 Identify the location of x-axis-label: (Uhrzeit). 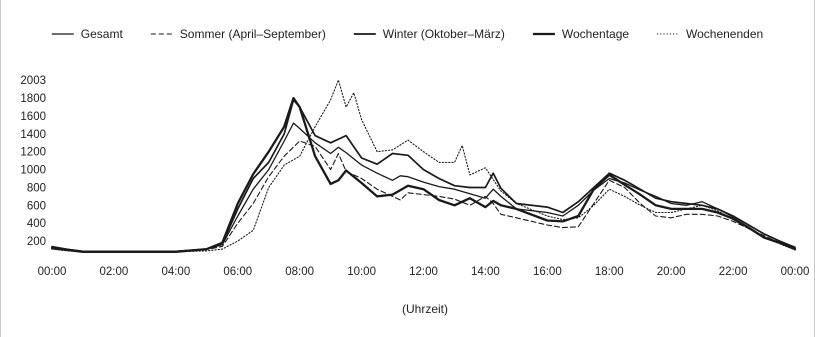
(425, 309).